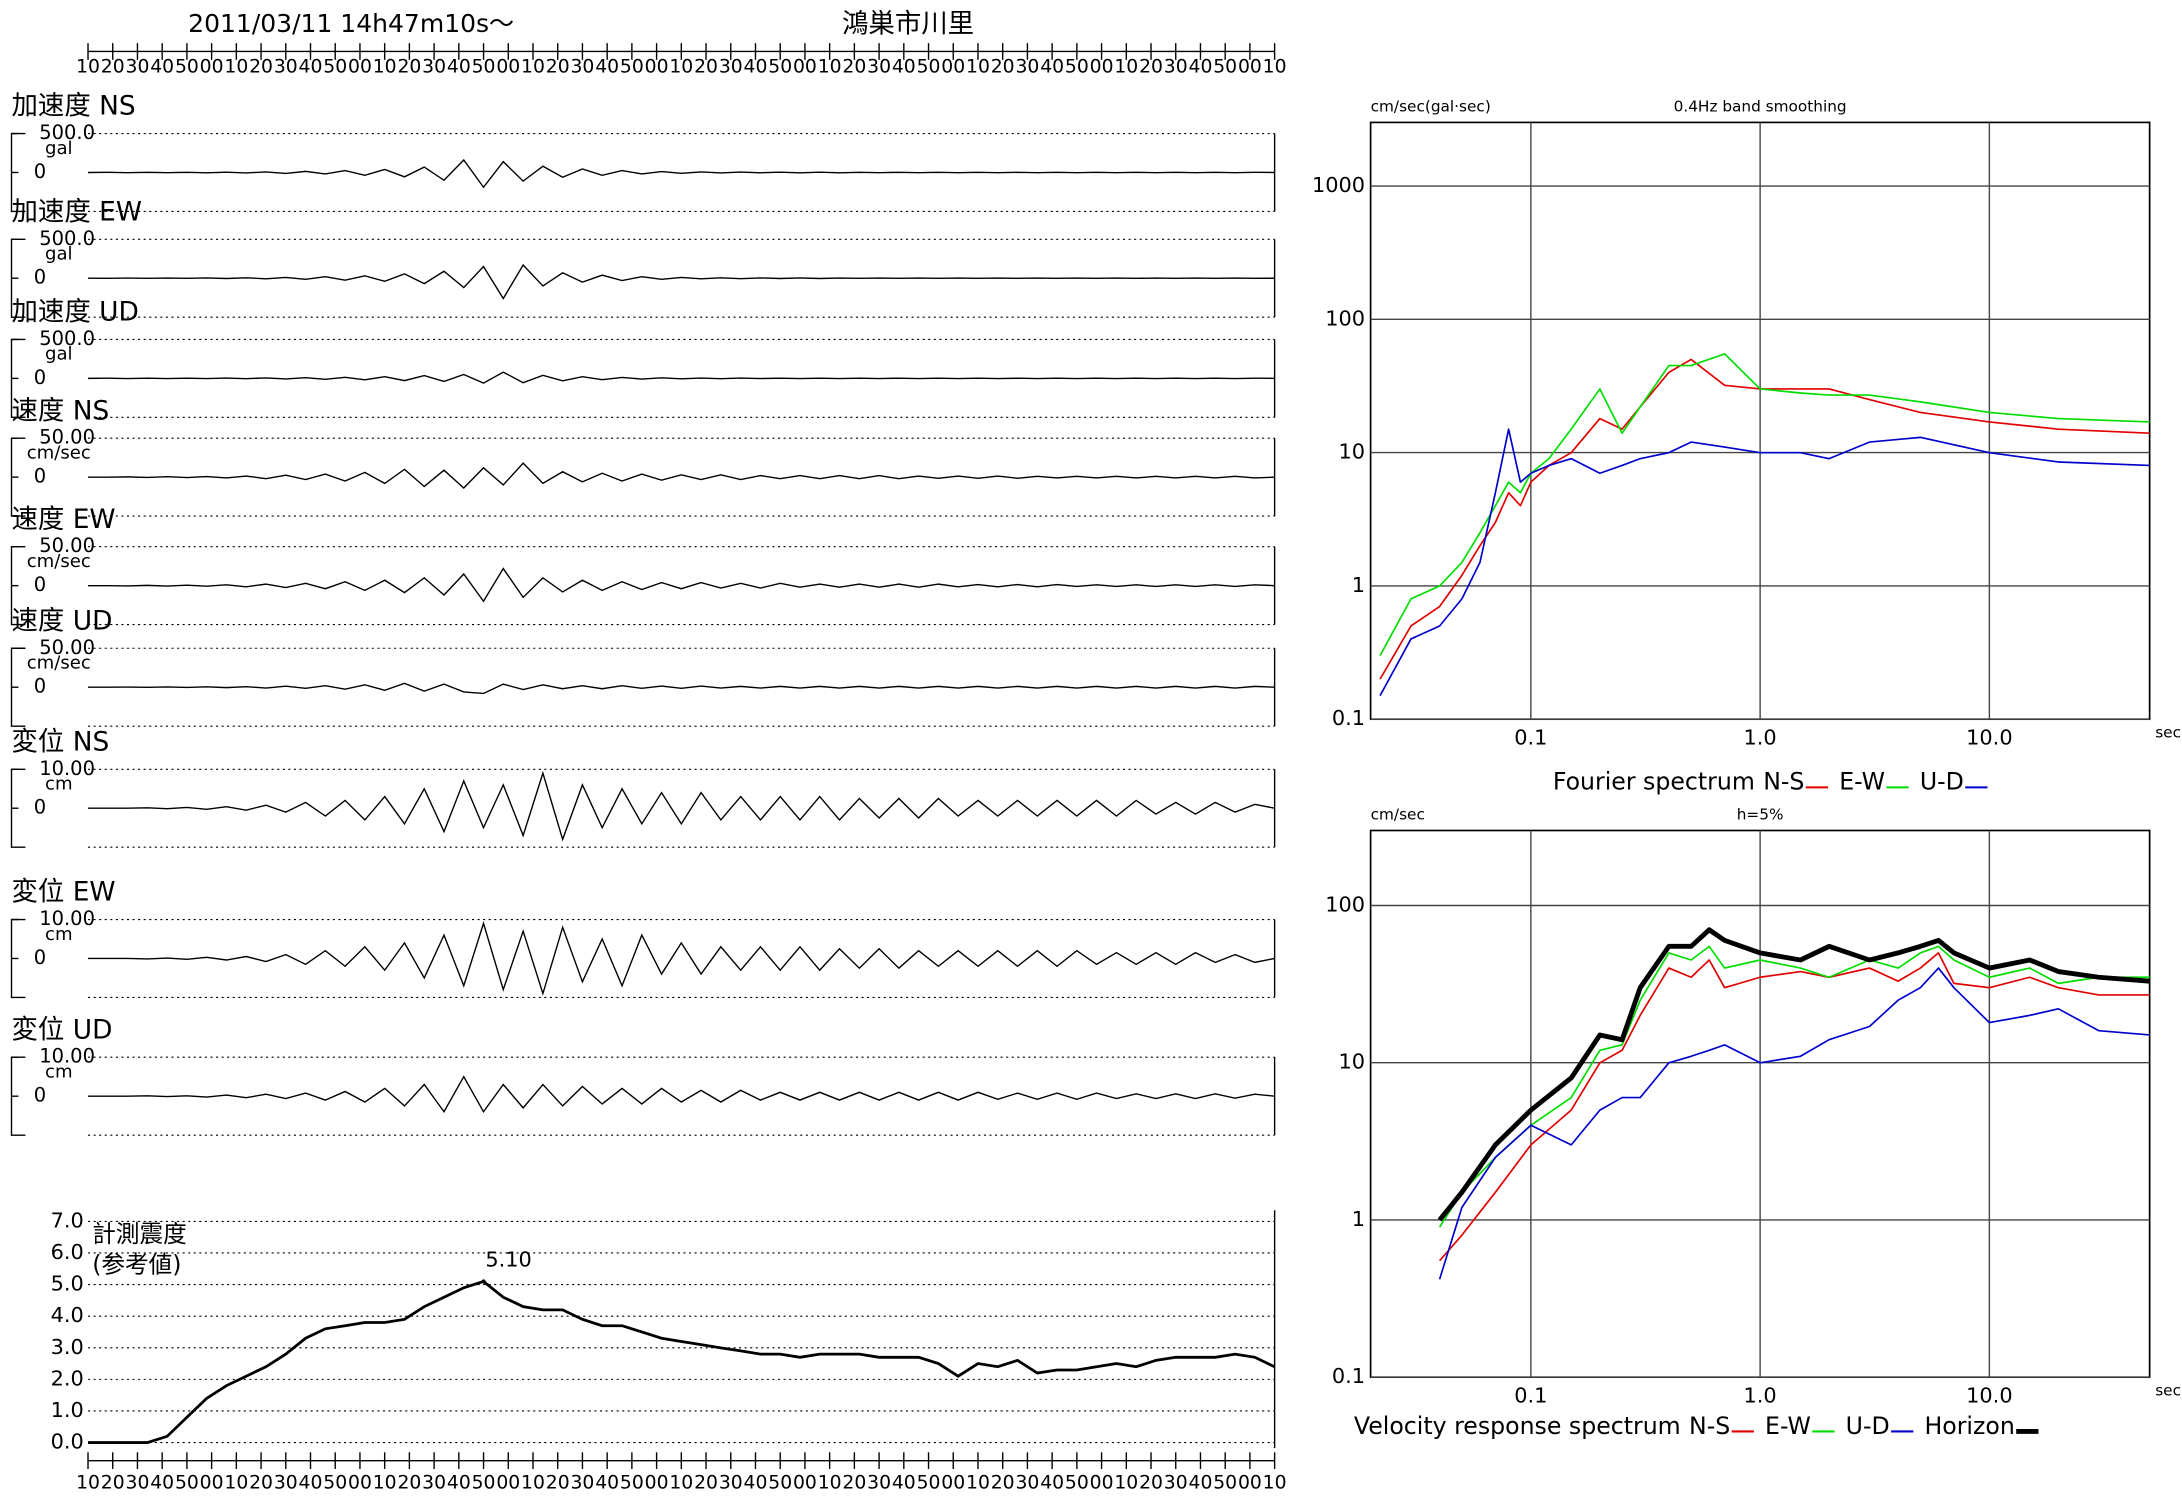 Image resolution: width=2182 pixels, height=1501 pixels. What do you see at coordinates (1352, 452) in the screenshot?
I see `y-tick-label: 10` at bounding box center [1352, 452].